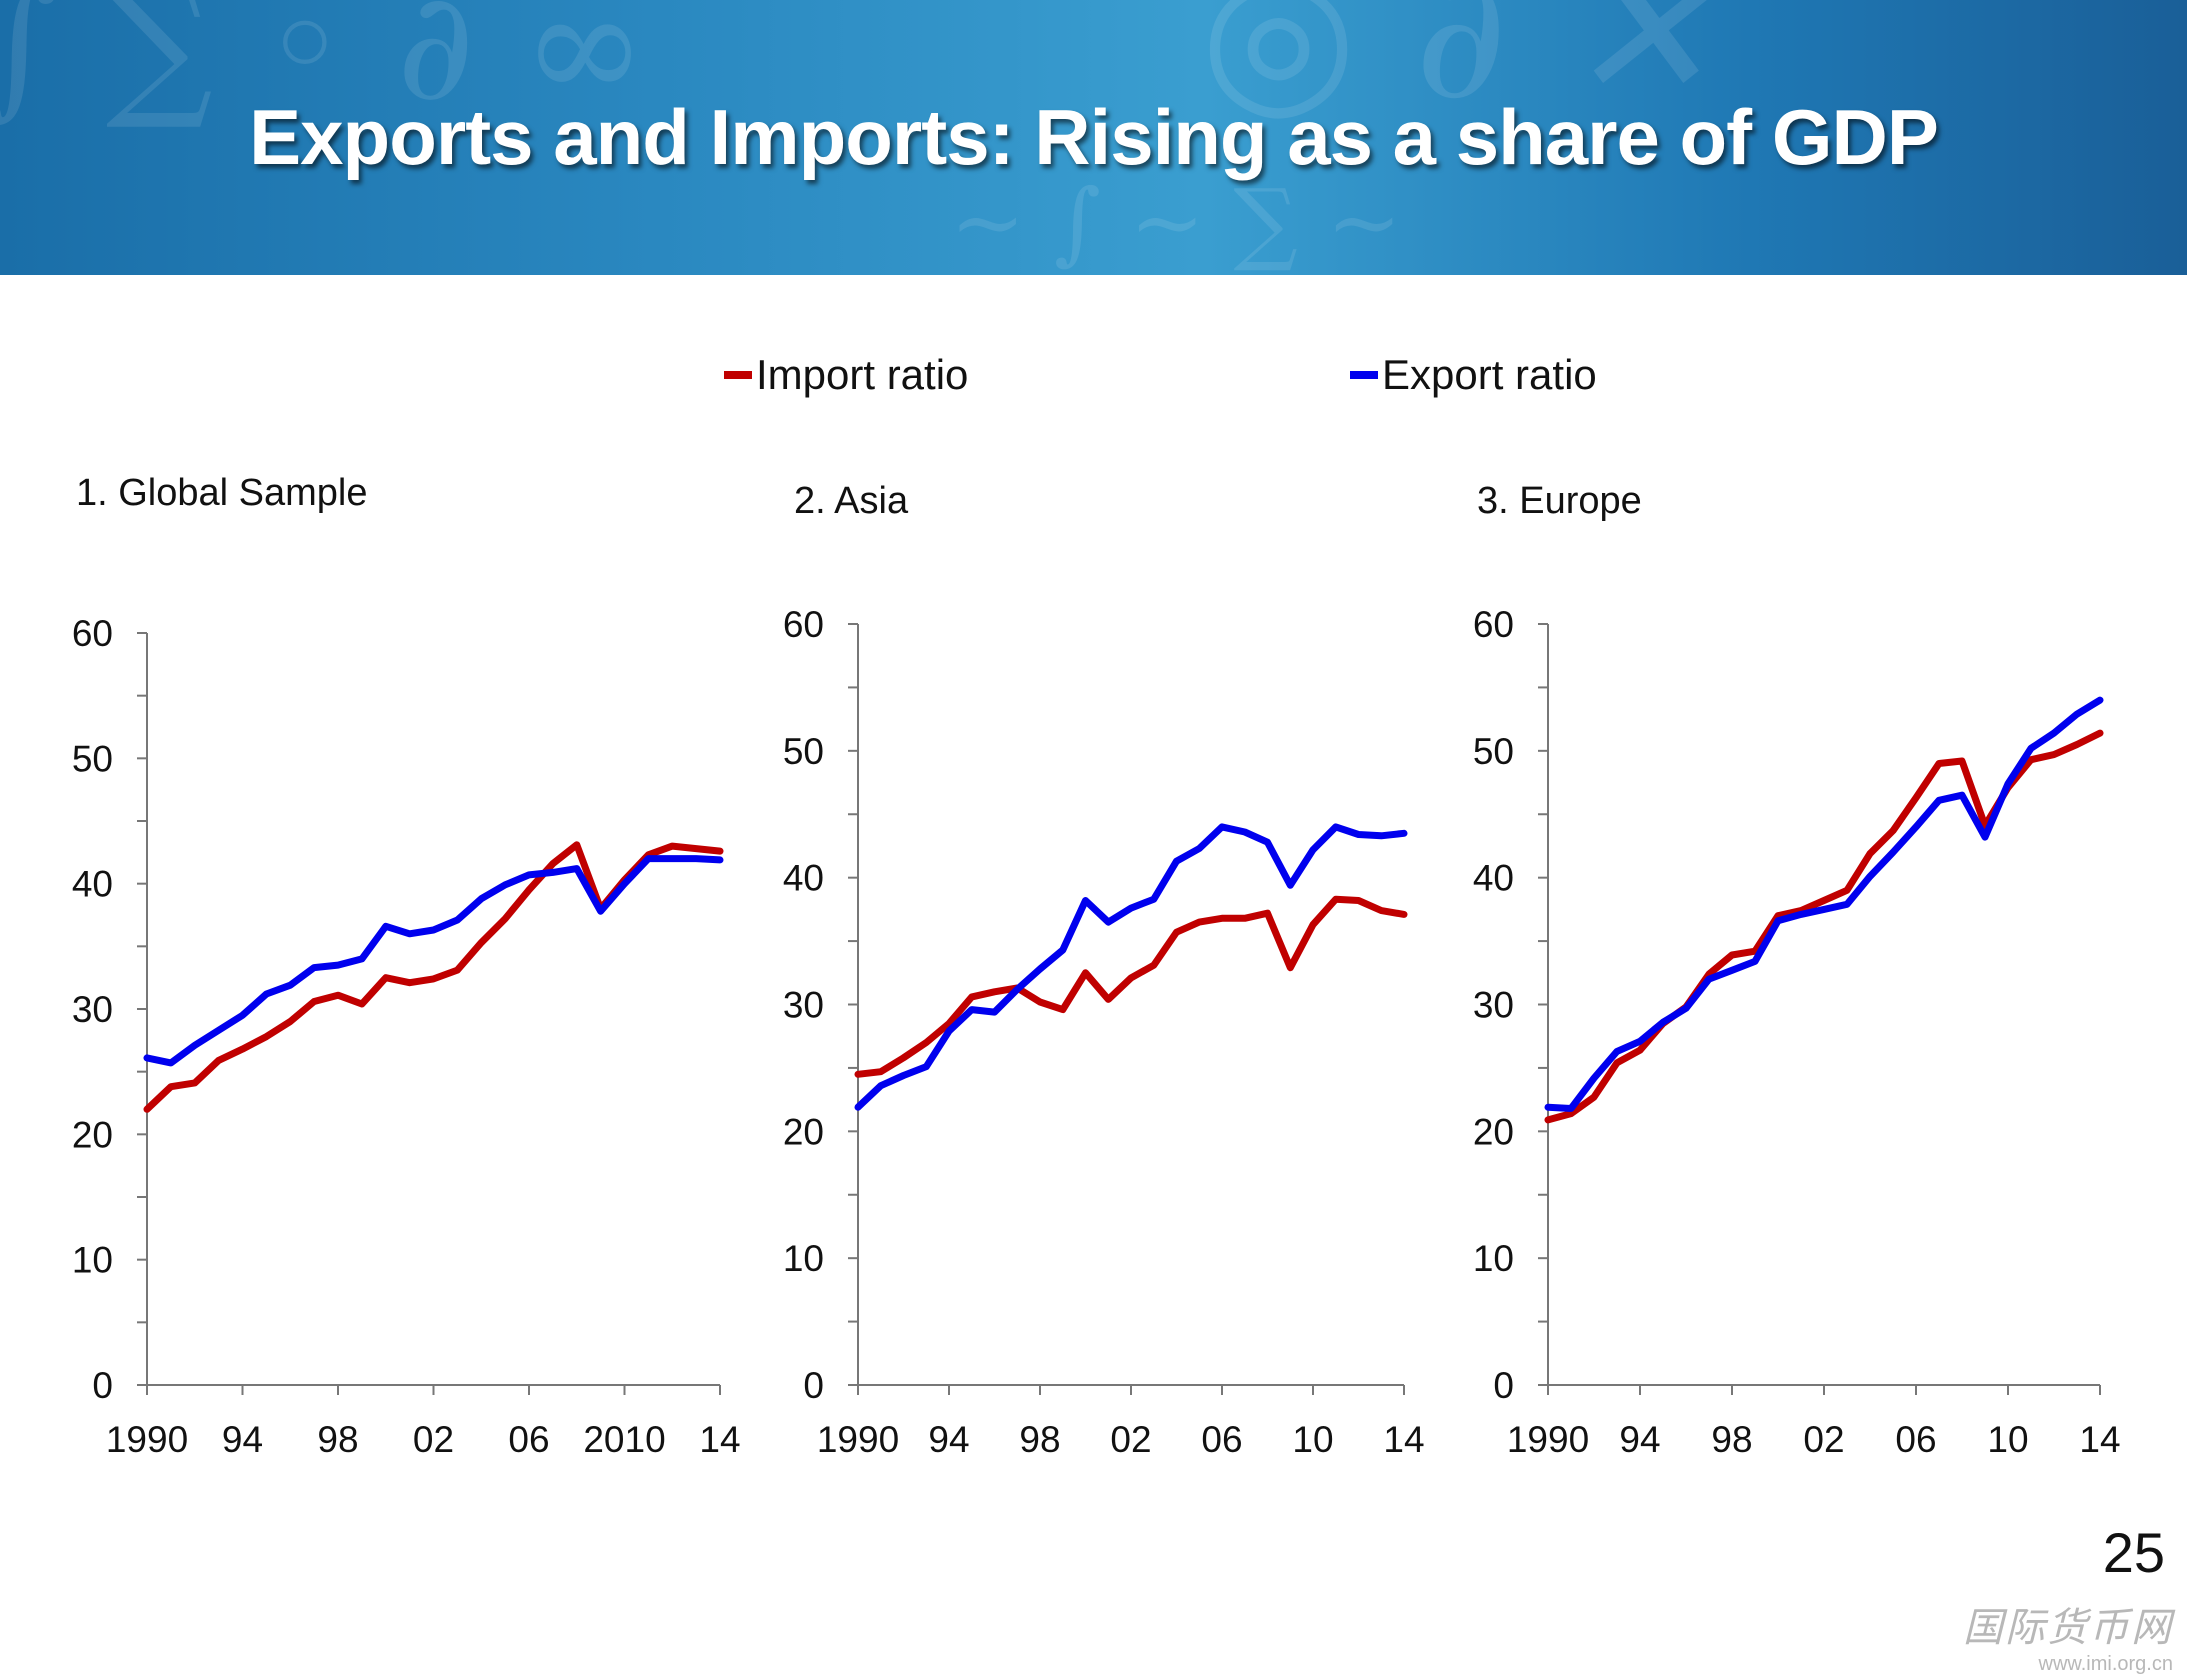 This screenshot has width=2187, height=1676. I want to click on asia-y-tick-label: 40, so click(803, 878).